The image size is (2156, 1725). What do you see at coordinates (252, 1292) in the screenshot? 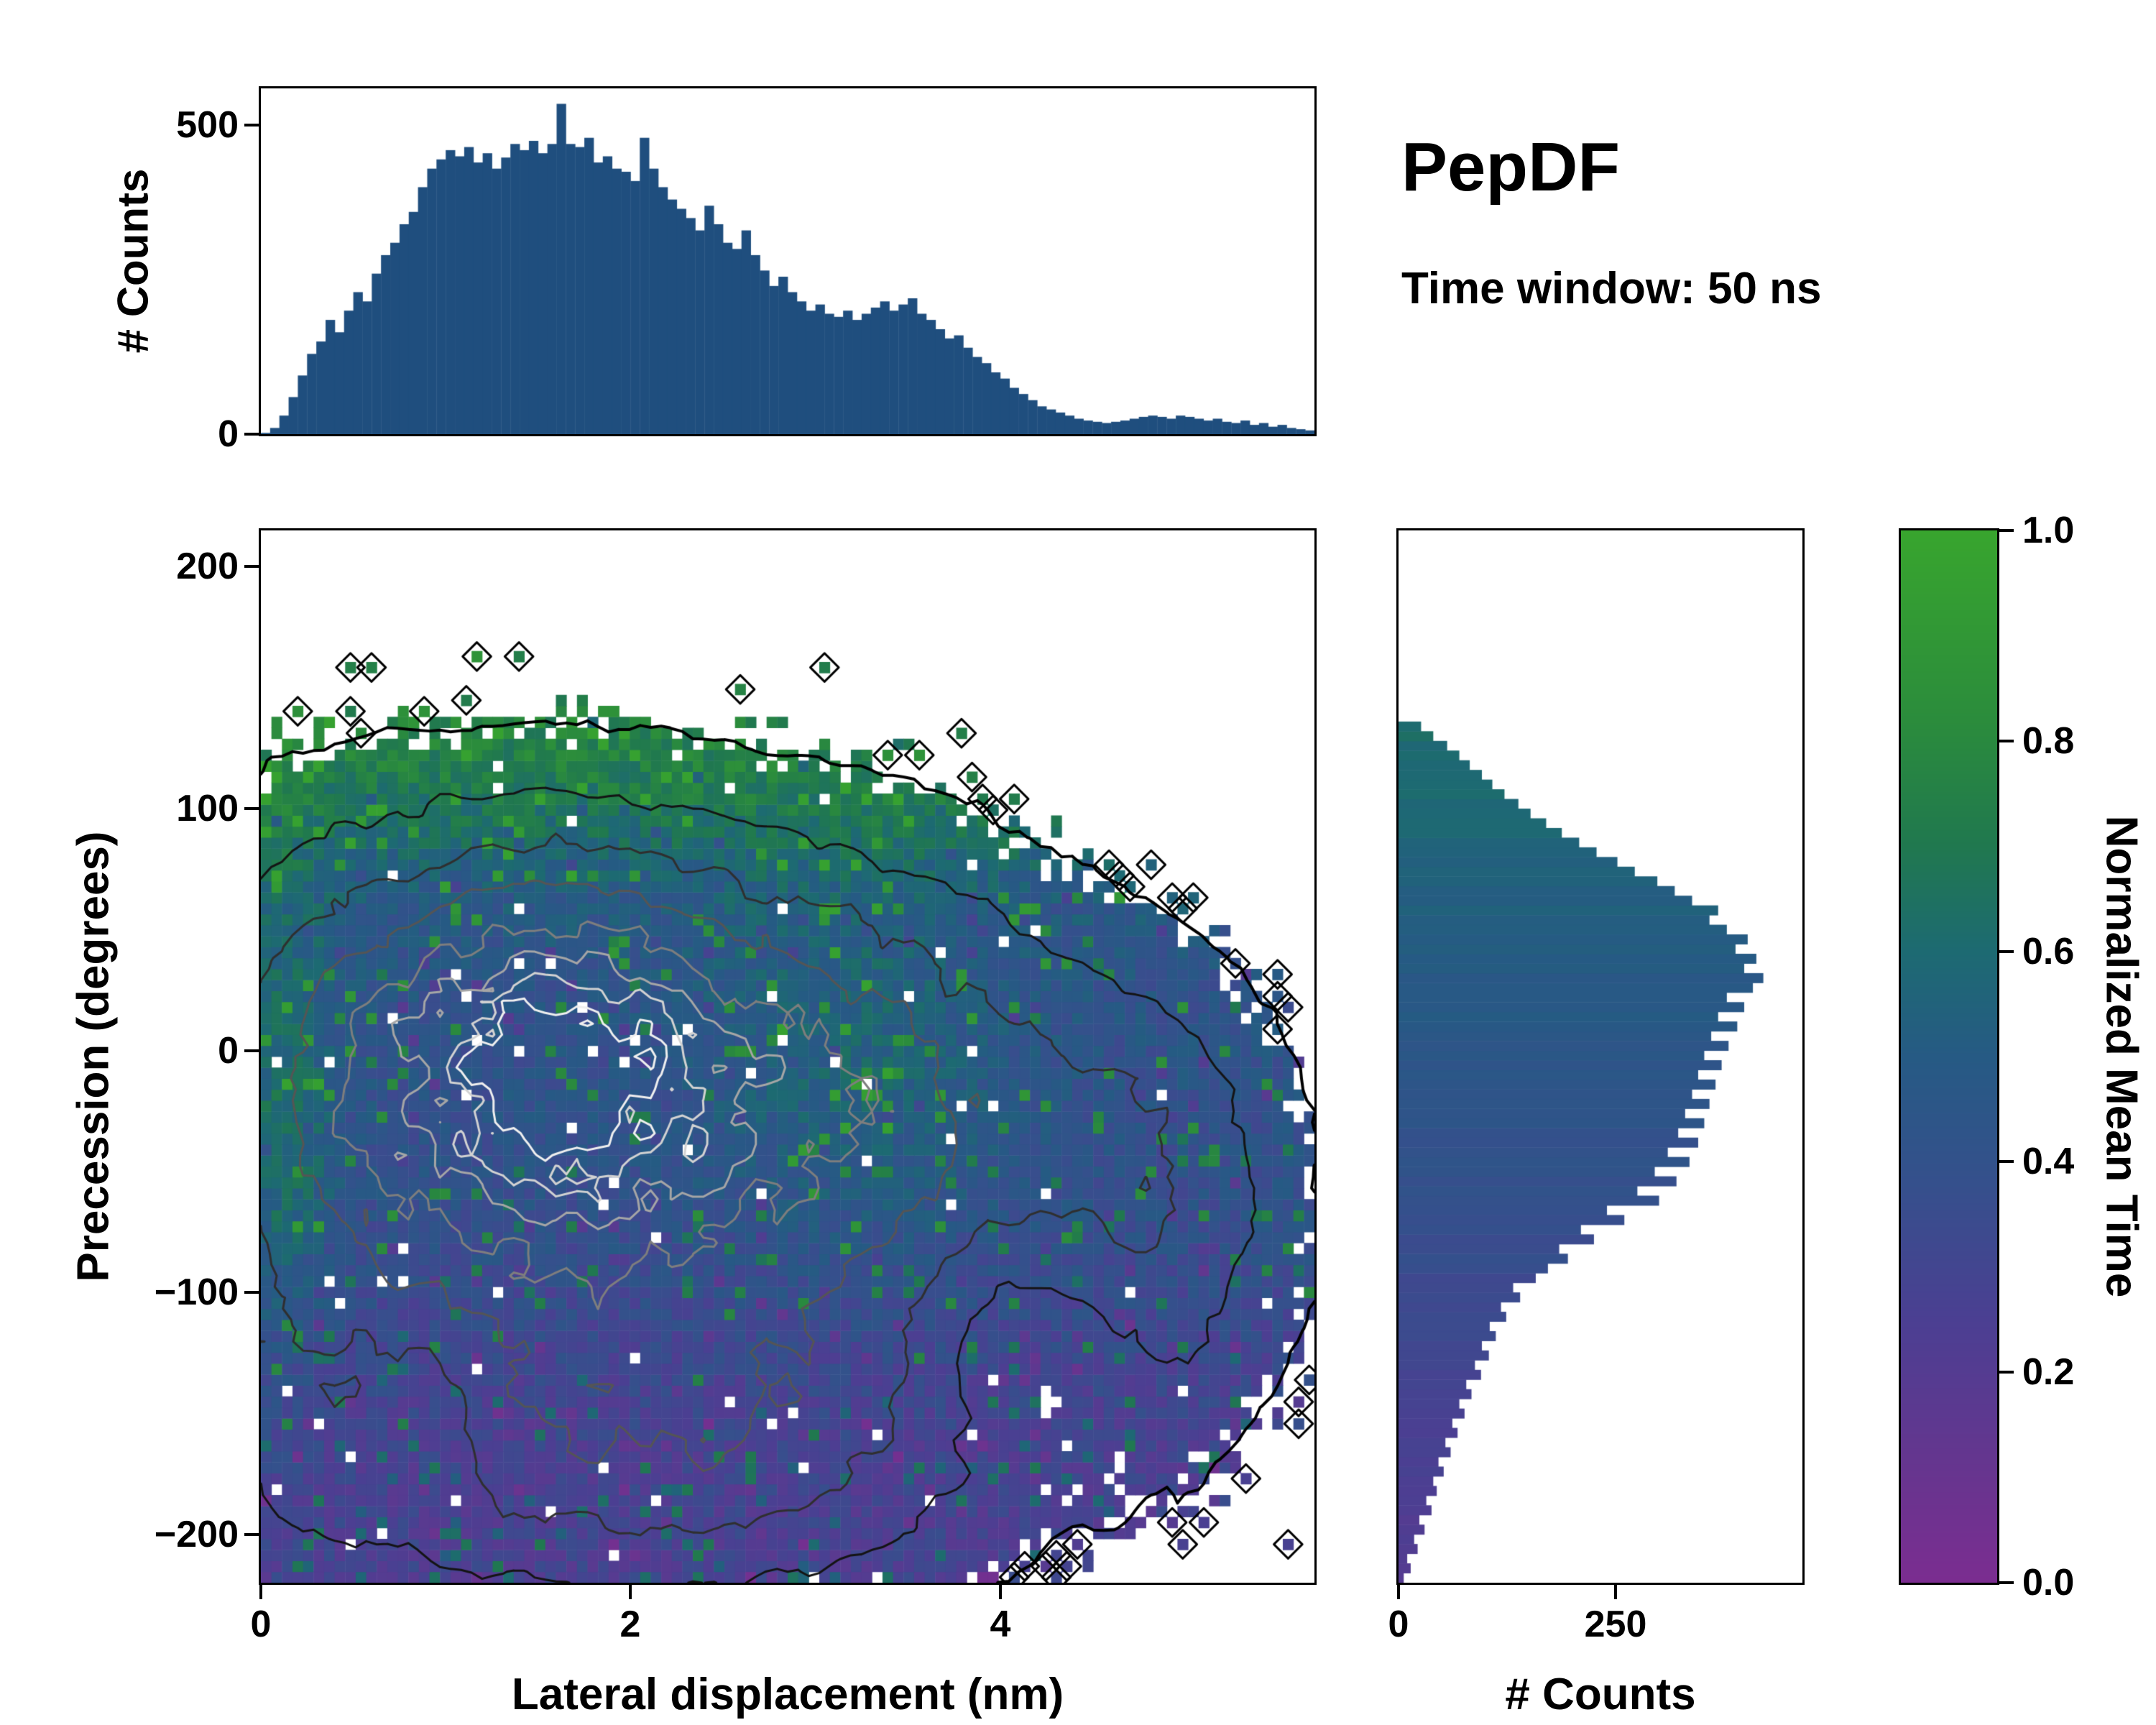
I see `main-ytick-m100` at bounding box center [252, 1292].